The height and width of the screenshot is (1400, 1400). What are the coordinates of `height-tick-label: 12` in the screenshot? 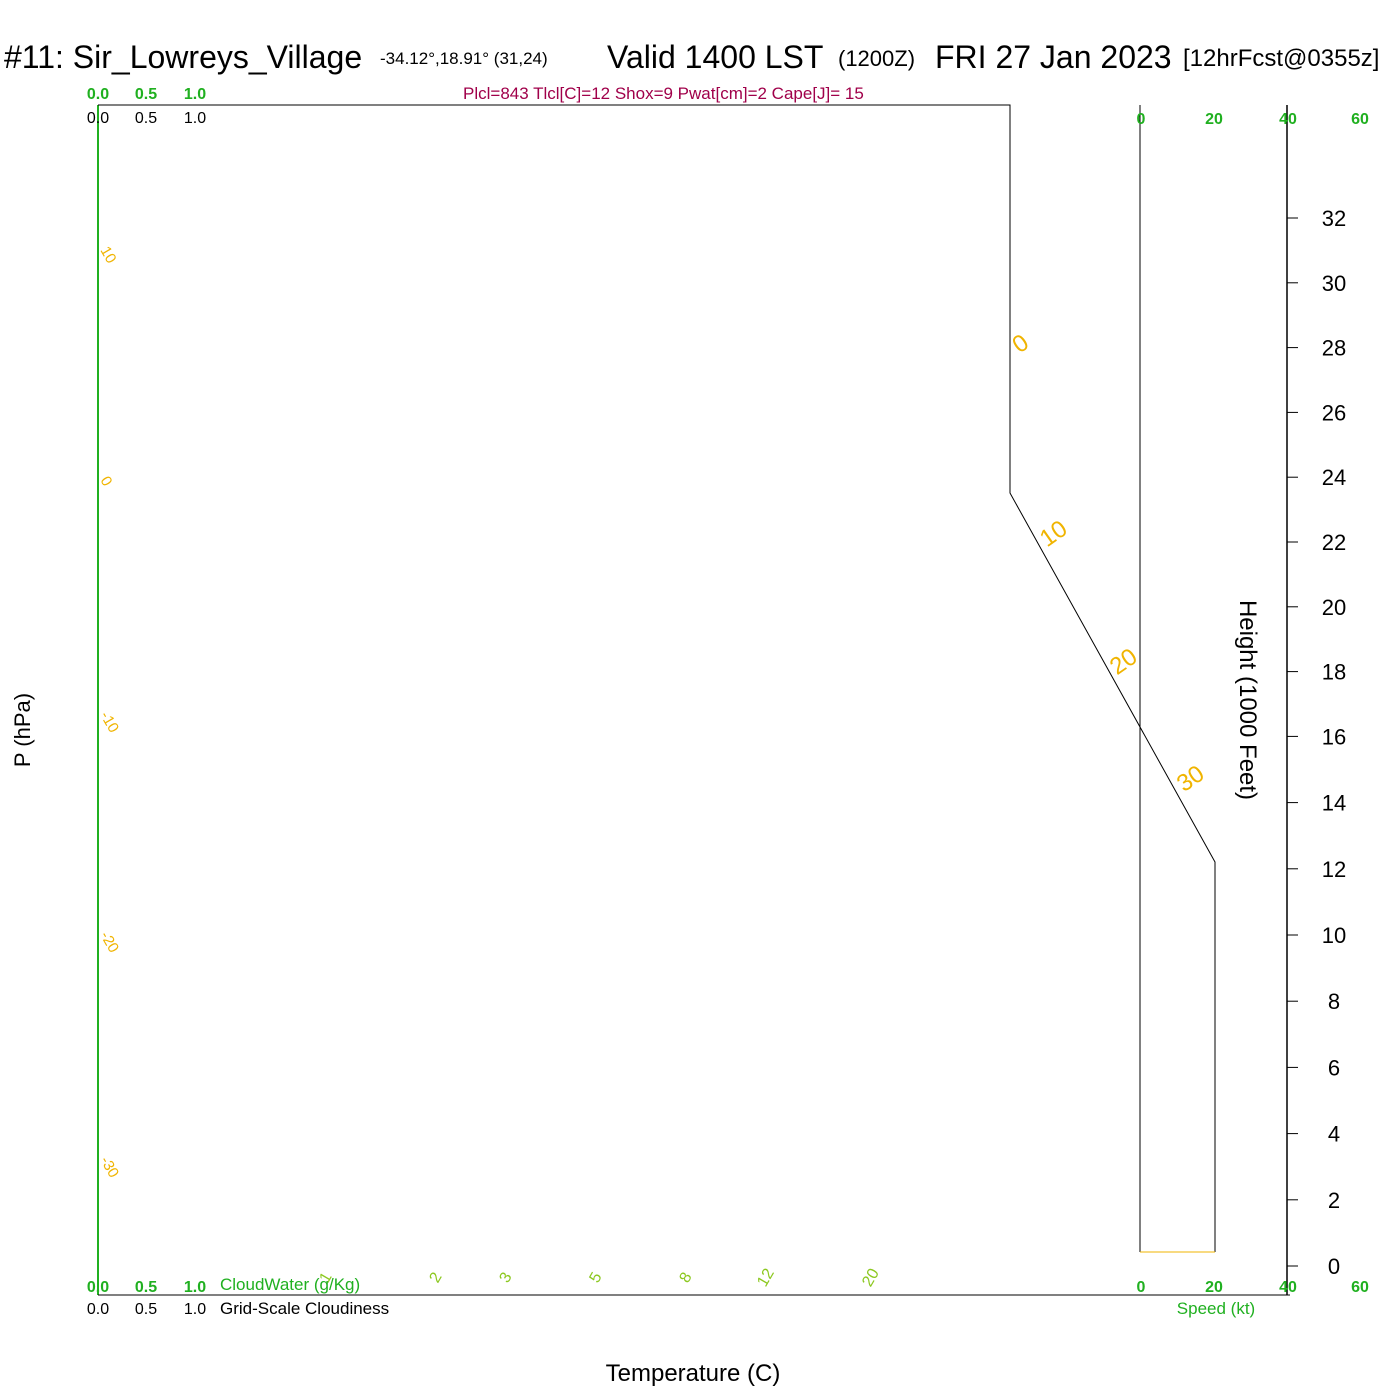 It's located at (1334, 869).